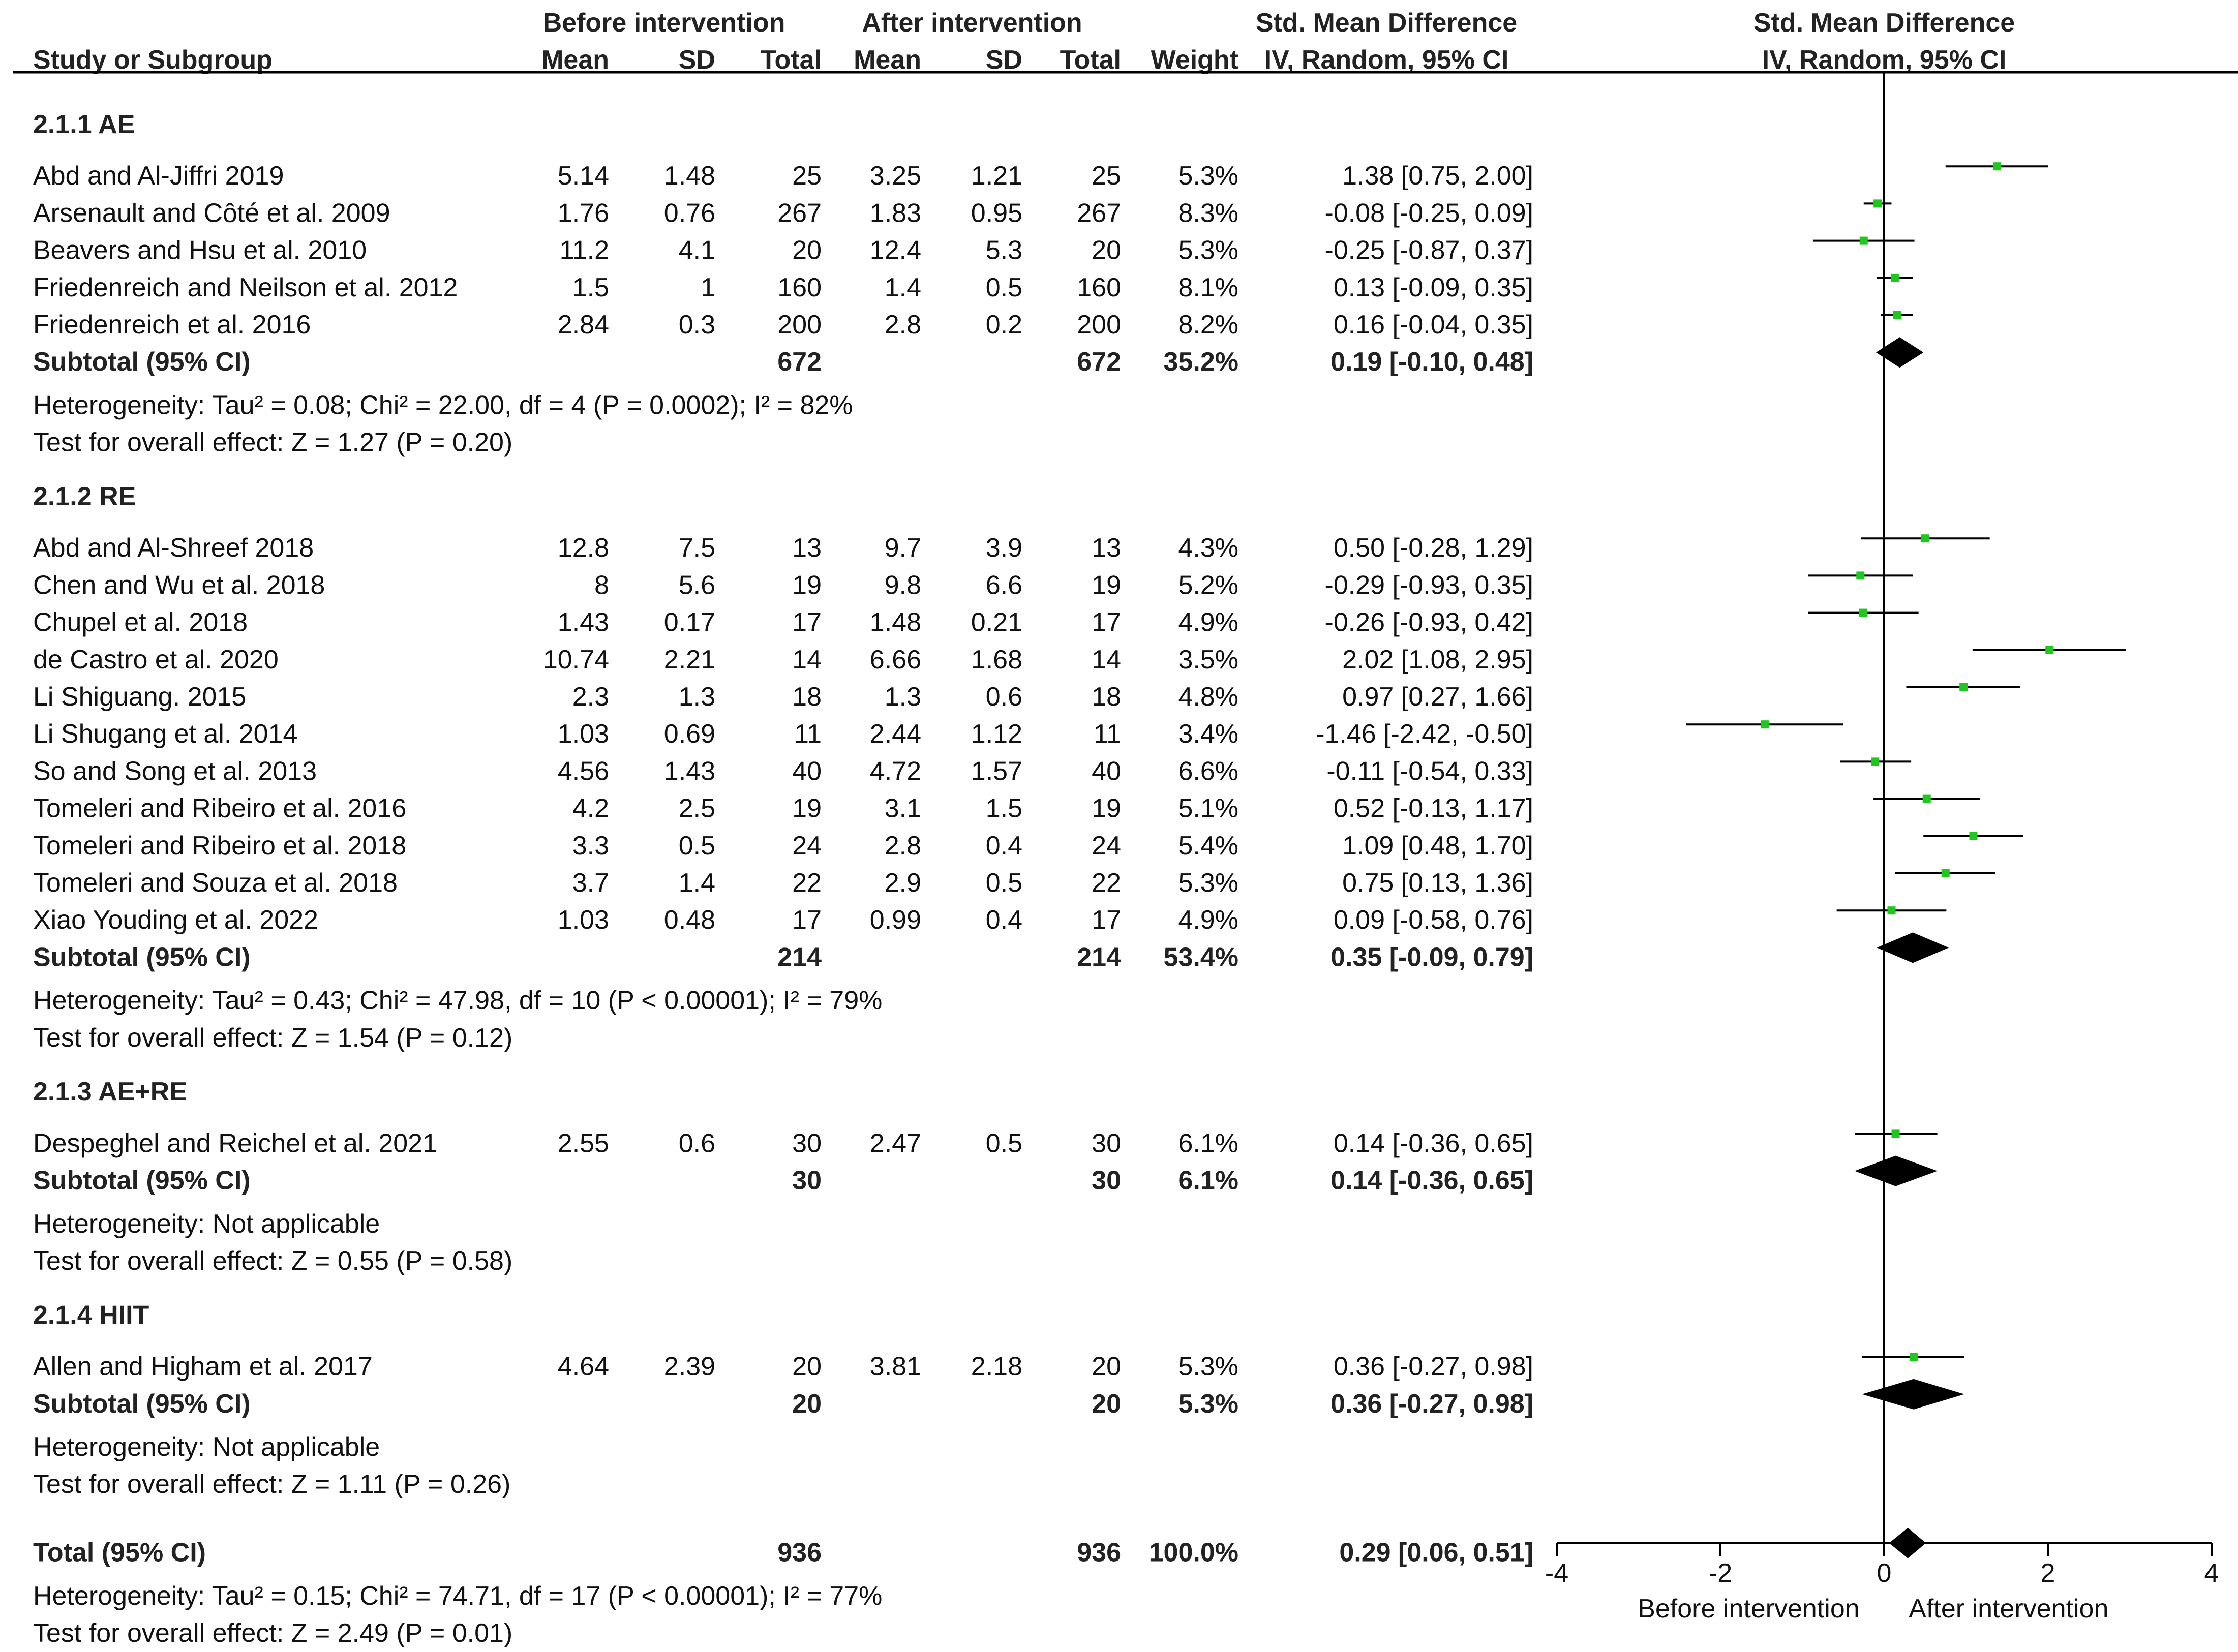  What do you see at coordinates (697, 883) in the screenshot?
I see `before-sd: 1.4` at bounding box center [697, 883].